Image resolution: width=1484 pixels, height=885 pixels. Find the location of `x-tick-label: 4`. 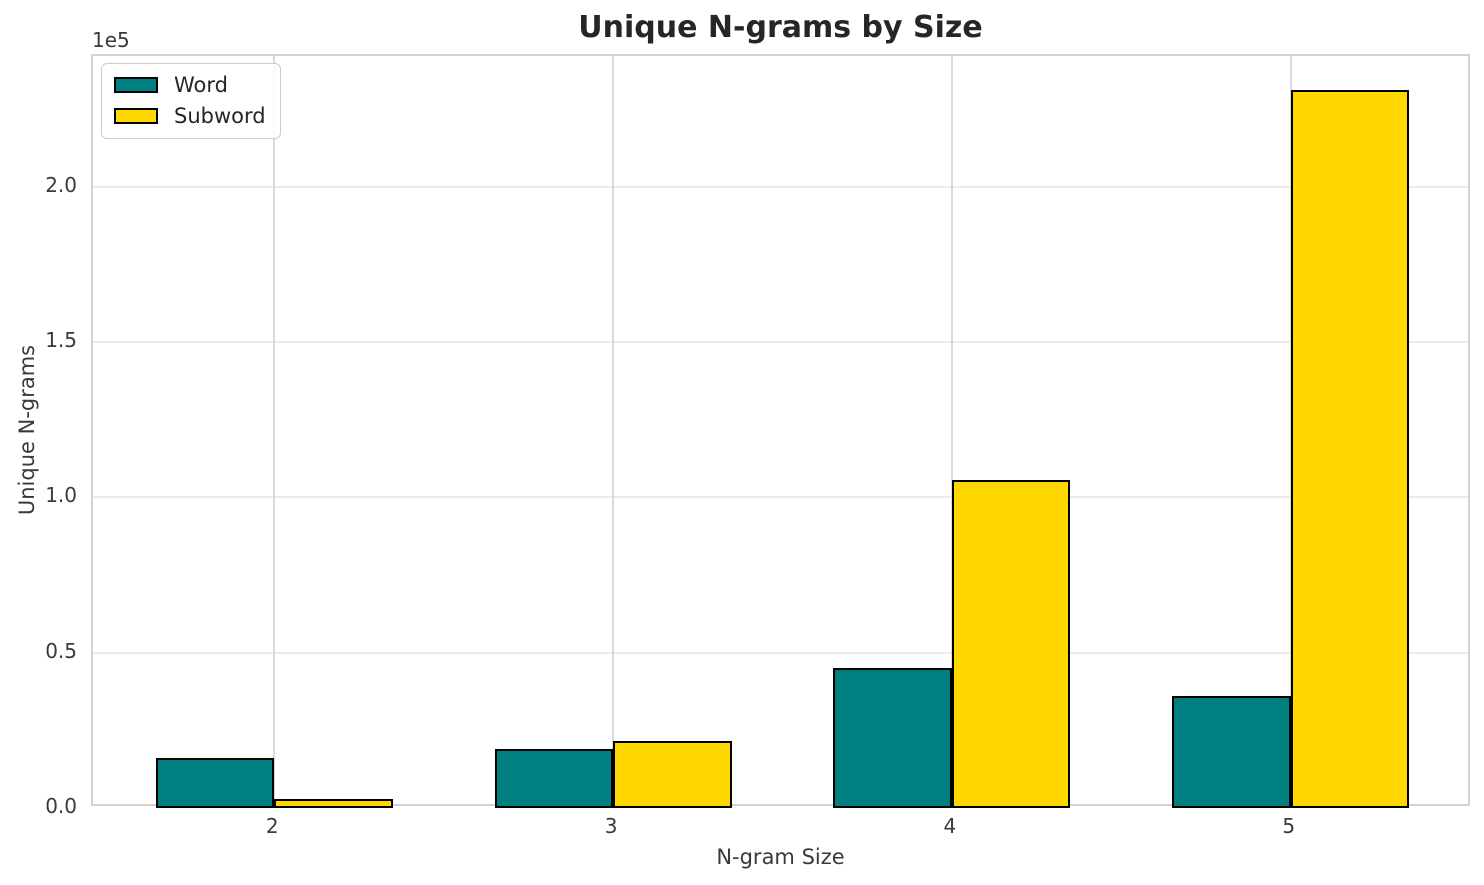

x-tick-label: 4 is located at coordinates (950, 826).